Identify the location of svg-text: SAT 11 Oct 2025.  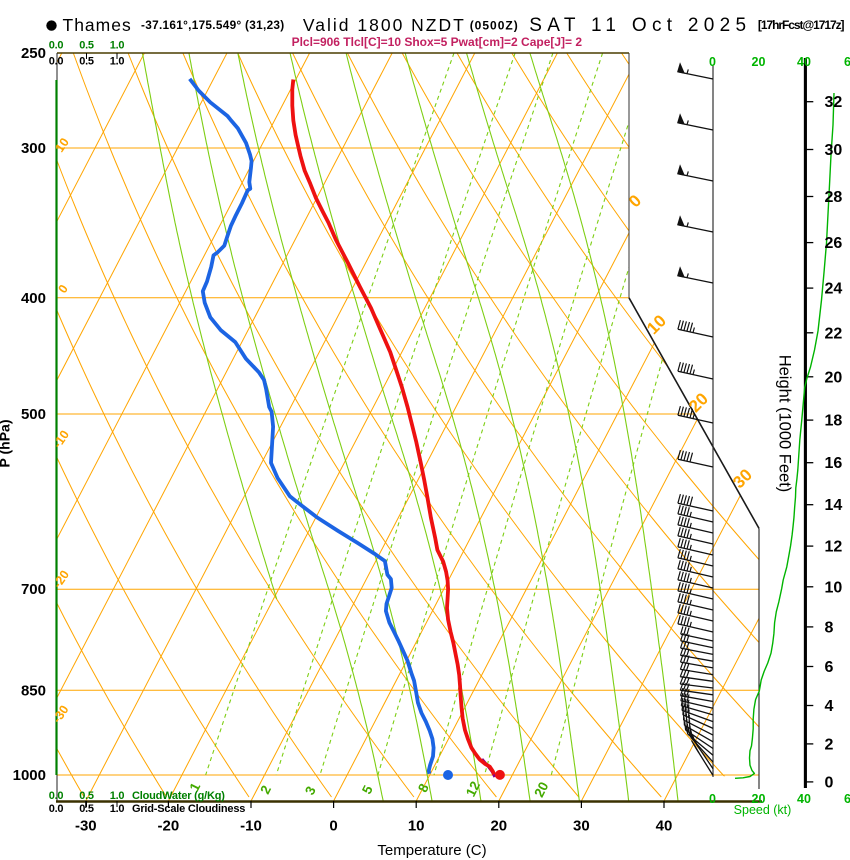
(640, 25).